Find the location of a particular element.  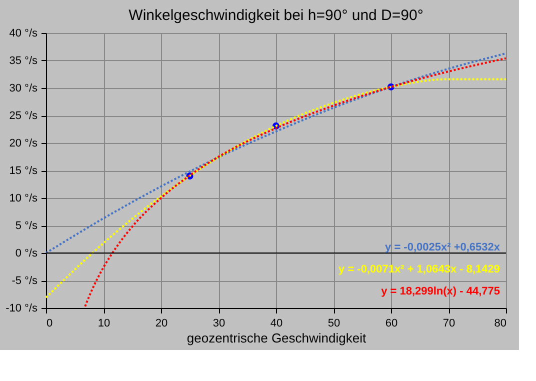

y-tick-label: 15 °/s is located at coordinates (23, 171).